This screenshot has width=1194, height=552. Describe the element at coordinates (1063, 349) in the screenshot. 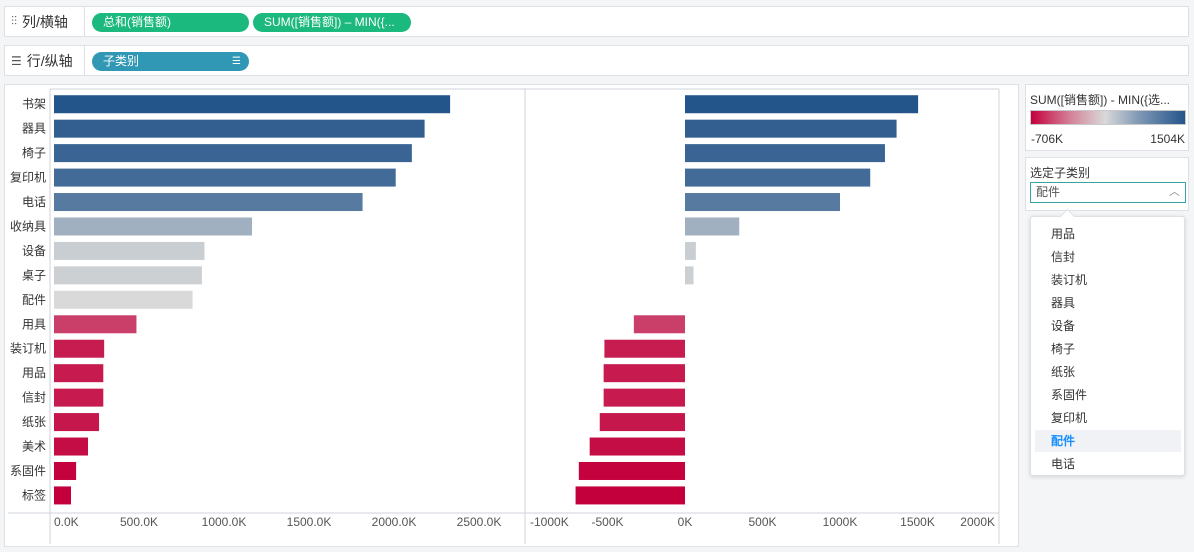

I see `dropdown-option: 椅子` at that location.